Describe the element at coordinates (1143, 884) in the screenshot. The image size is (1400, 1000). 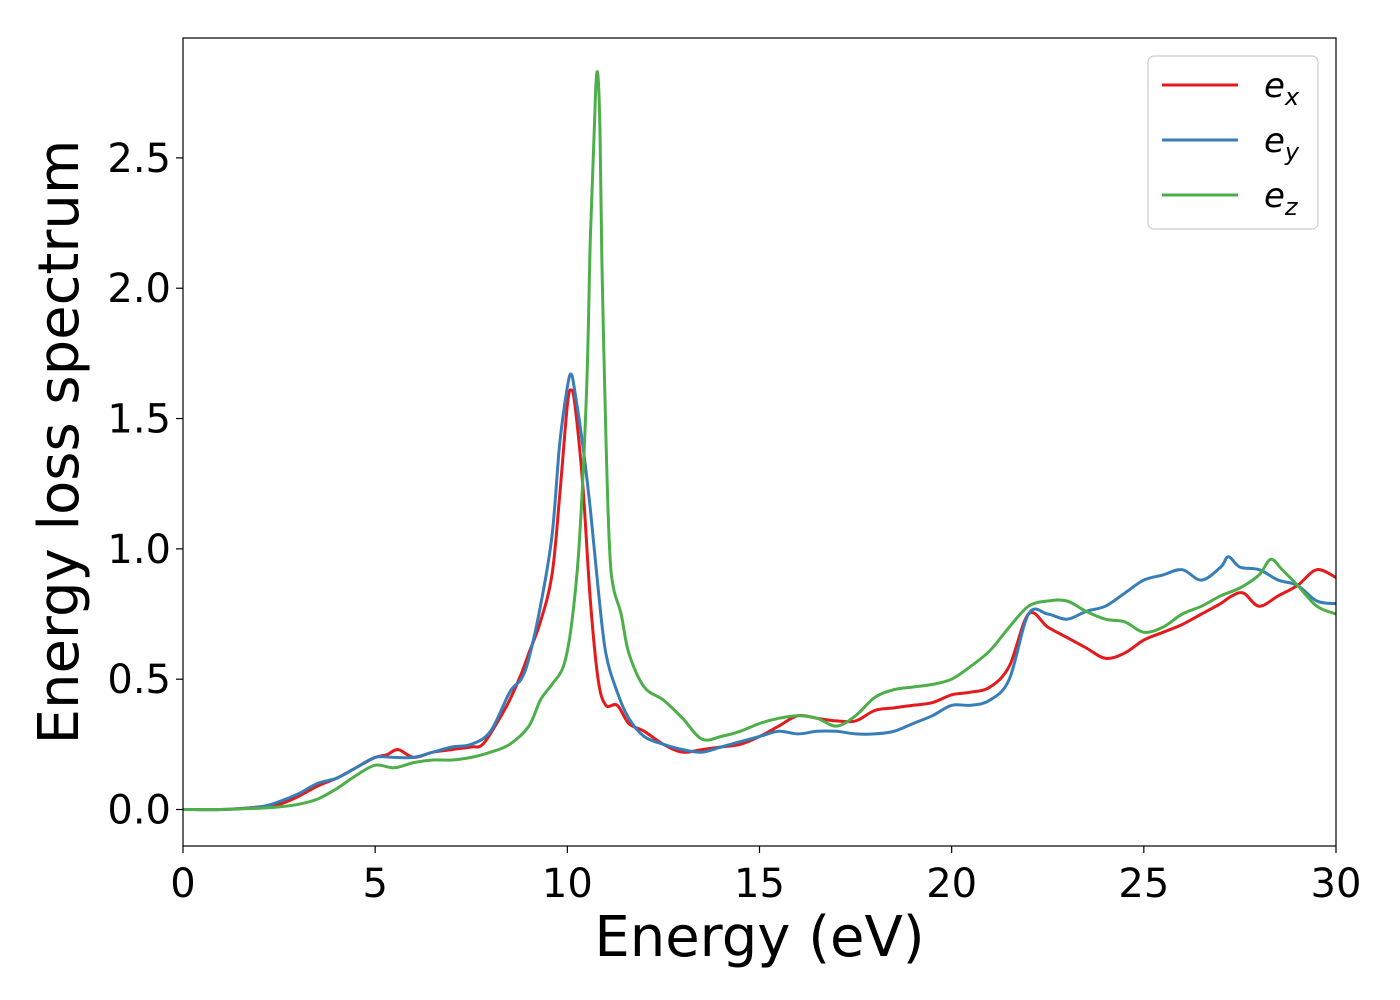
I see `x-tick-label: 25` at that location.